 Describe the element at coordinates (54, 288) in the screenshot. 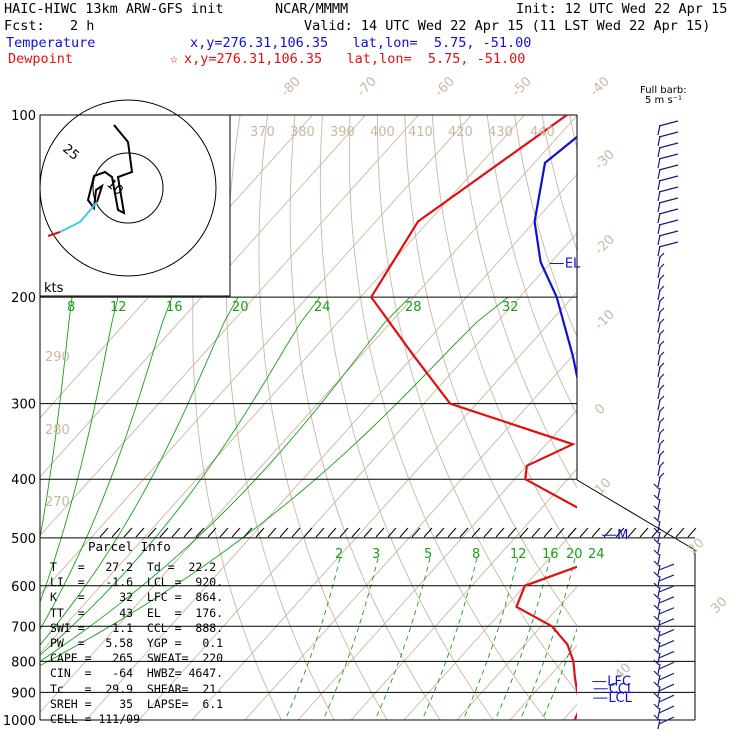

I see `hodograph-units-label: kts` at that location.